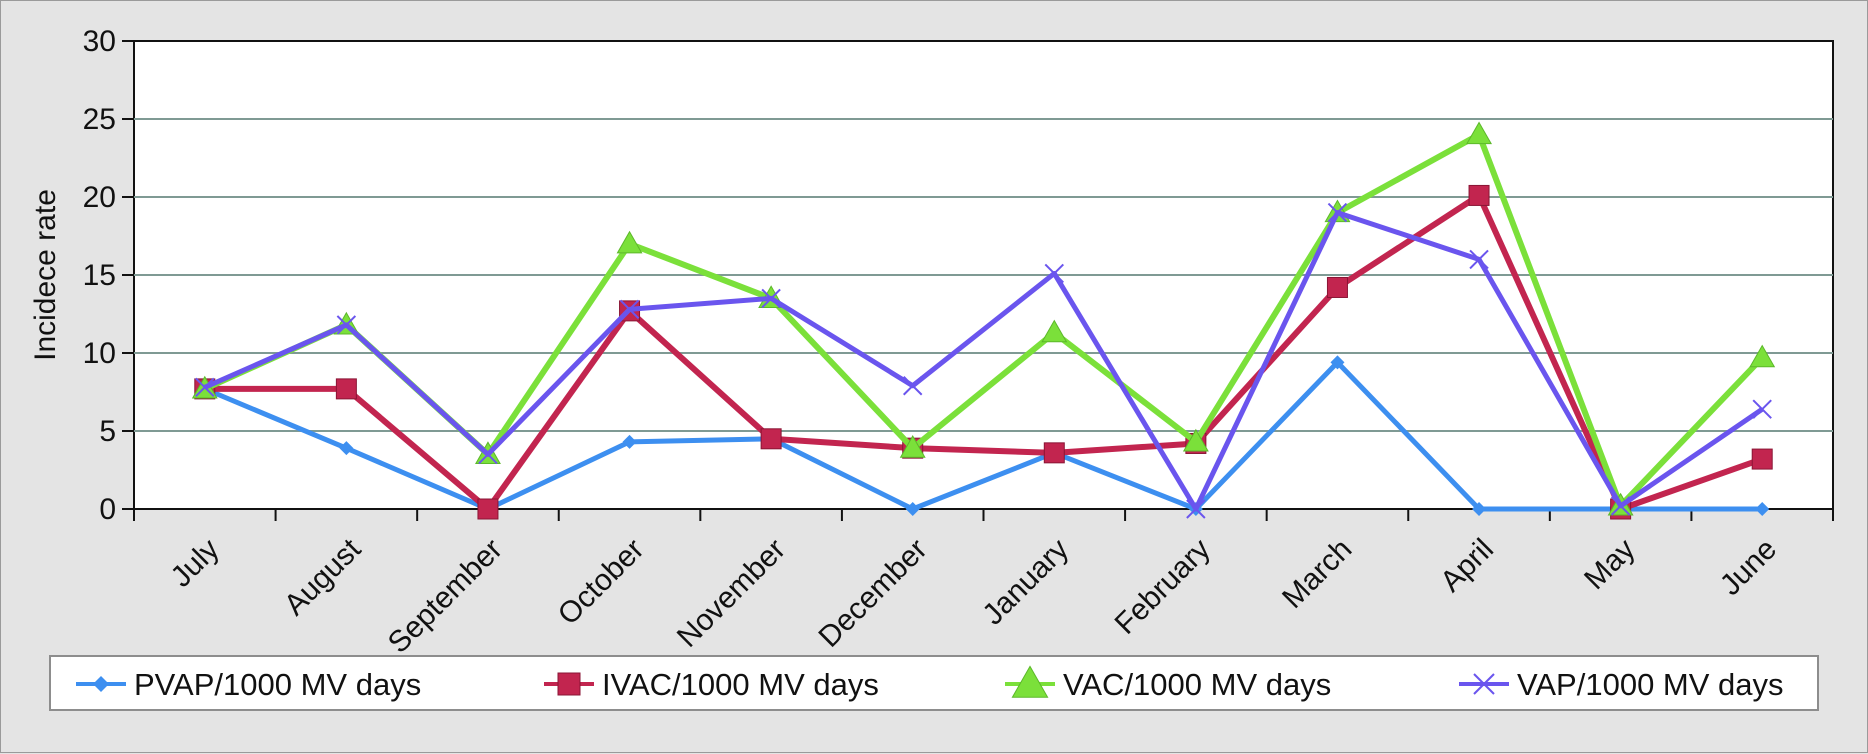 The height and width of the screenshot is (754, 1868). What do you see at coordinates (1650, 684) in the screenshot?
I see `legend-label: VAP/1000 MV days` at bounding box center [1650, 684].